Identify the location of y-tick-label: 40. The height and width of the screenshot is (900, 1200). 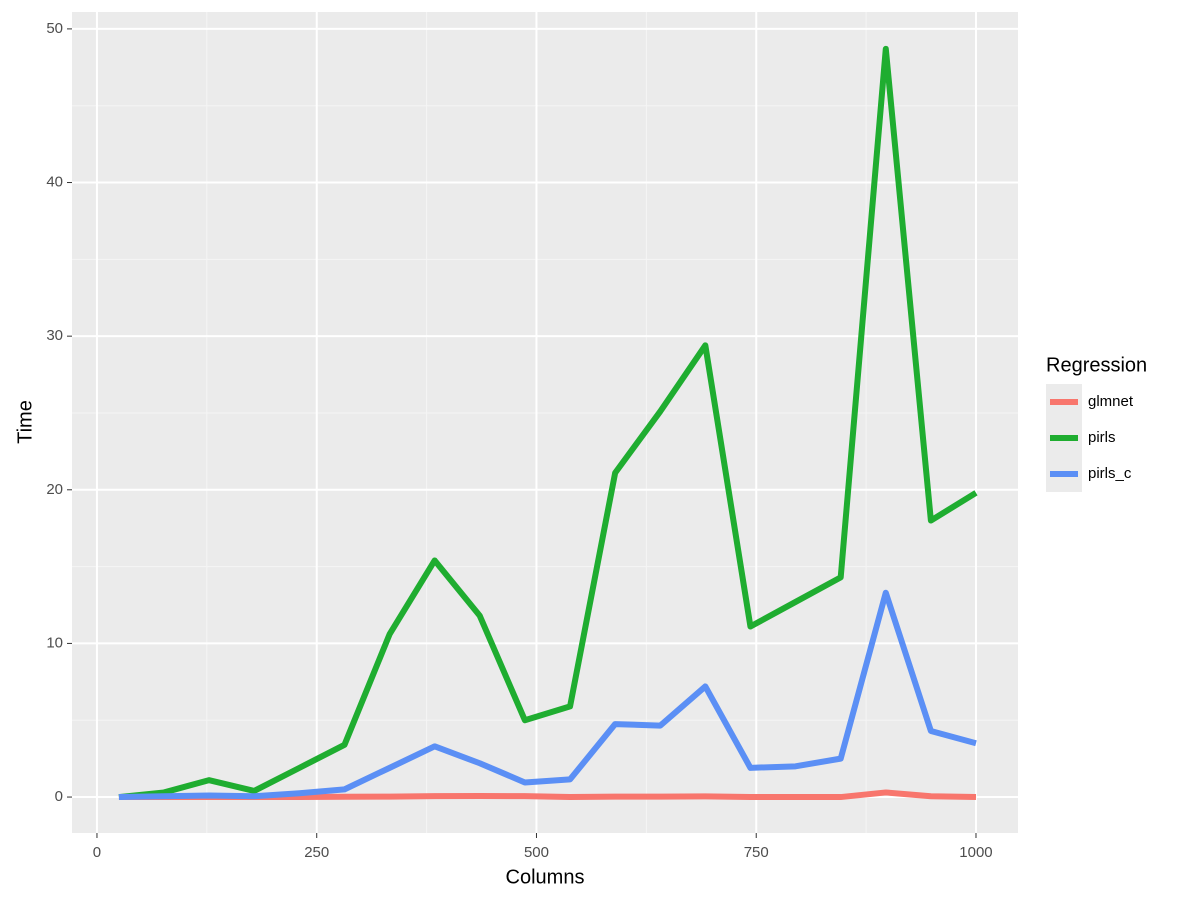
(54, 181).